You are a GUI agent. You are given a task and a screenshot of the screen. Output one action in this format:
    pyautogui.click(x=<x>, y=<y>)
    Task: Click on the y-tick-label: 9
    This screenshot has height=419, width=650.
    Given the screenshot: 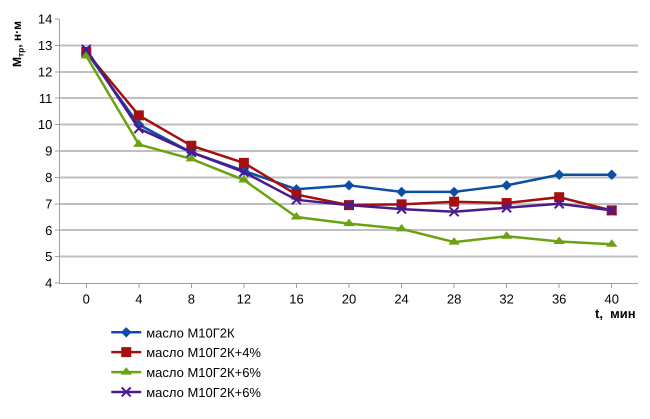 What is the action you would take?
    pyautogui.click(x=48, y=151)
    